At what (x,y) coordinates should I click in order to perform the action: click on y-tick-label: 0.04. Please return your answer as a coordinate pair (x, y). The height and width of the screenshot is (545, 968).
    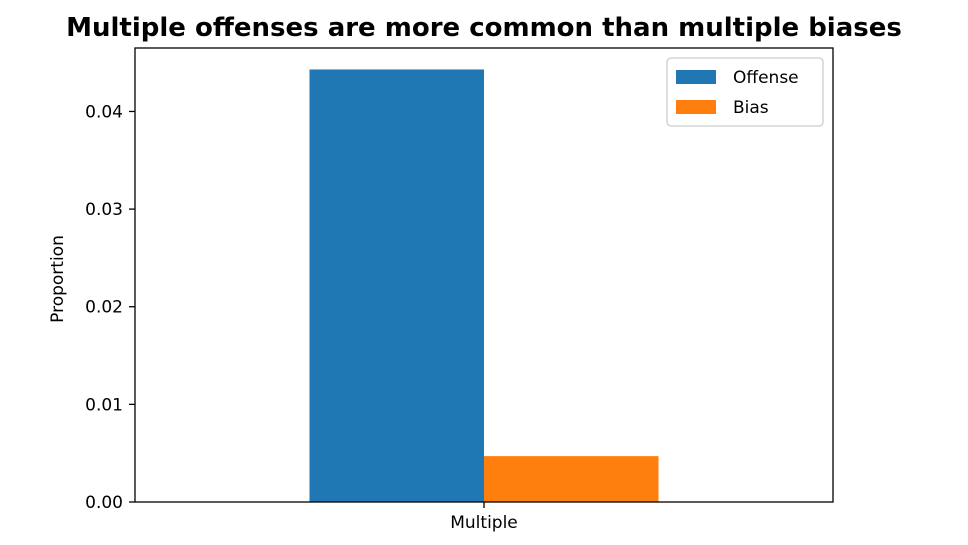
    Looking at the image, I should click on (104, 112).